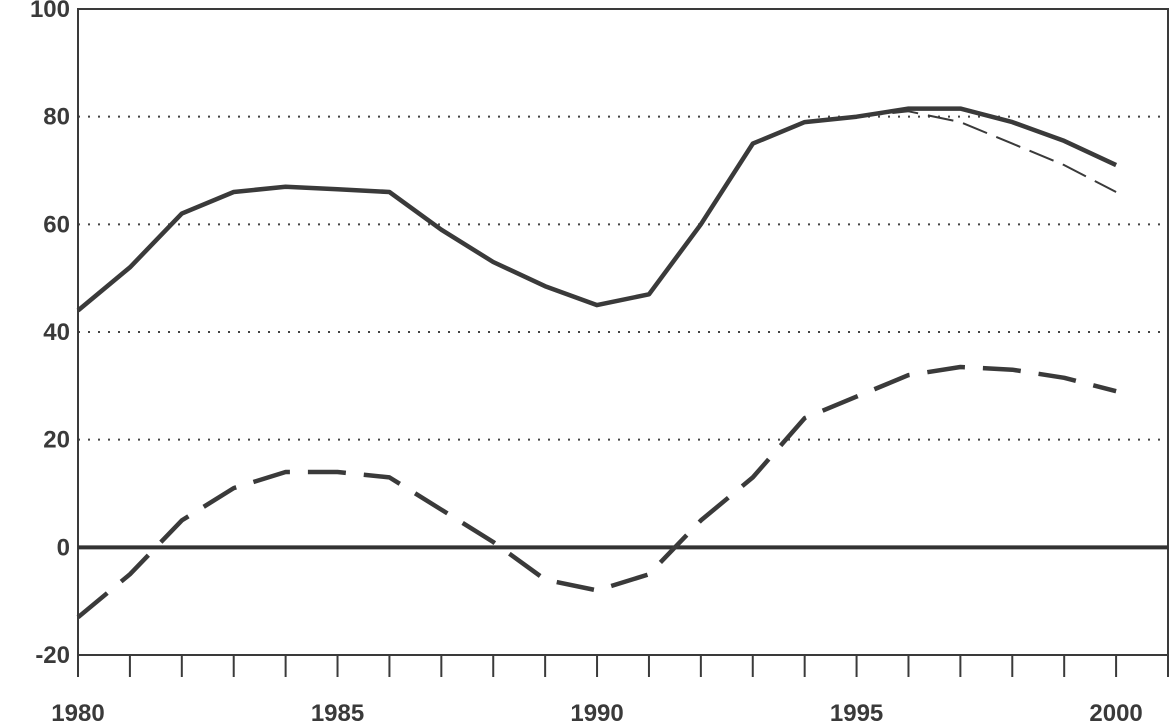 This screenshot has width=1172, height=722. Describe the element at coordinates (986, 151) in the screenshot. I see `series-line-2-dashed-thin` at that location.